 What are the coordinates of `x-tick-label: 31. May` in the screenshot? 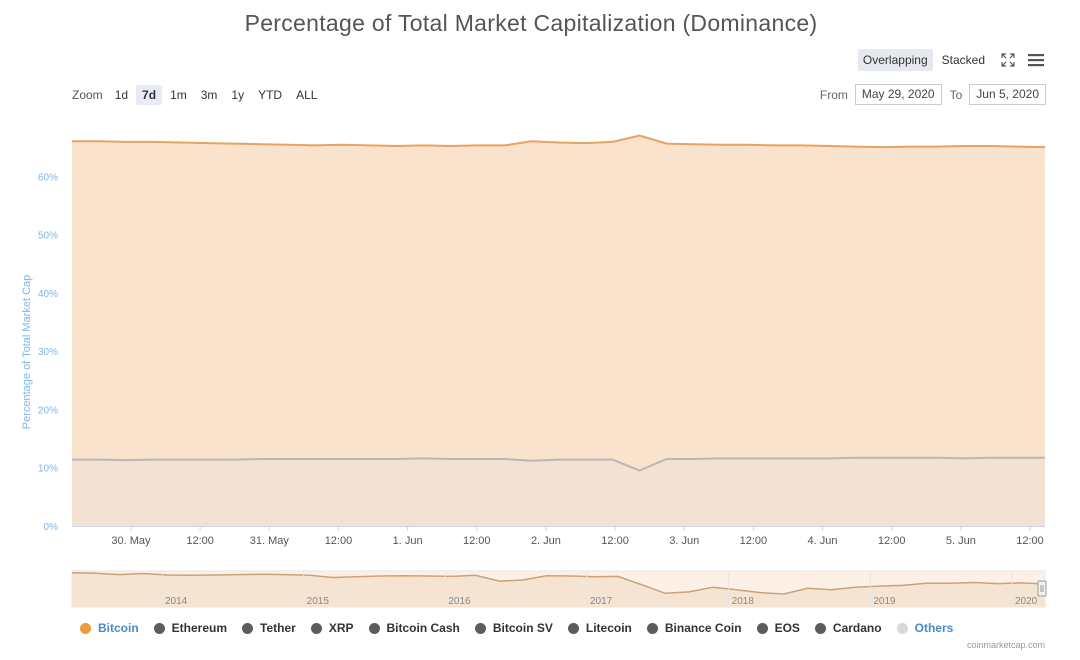 It's located at (270, 541).